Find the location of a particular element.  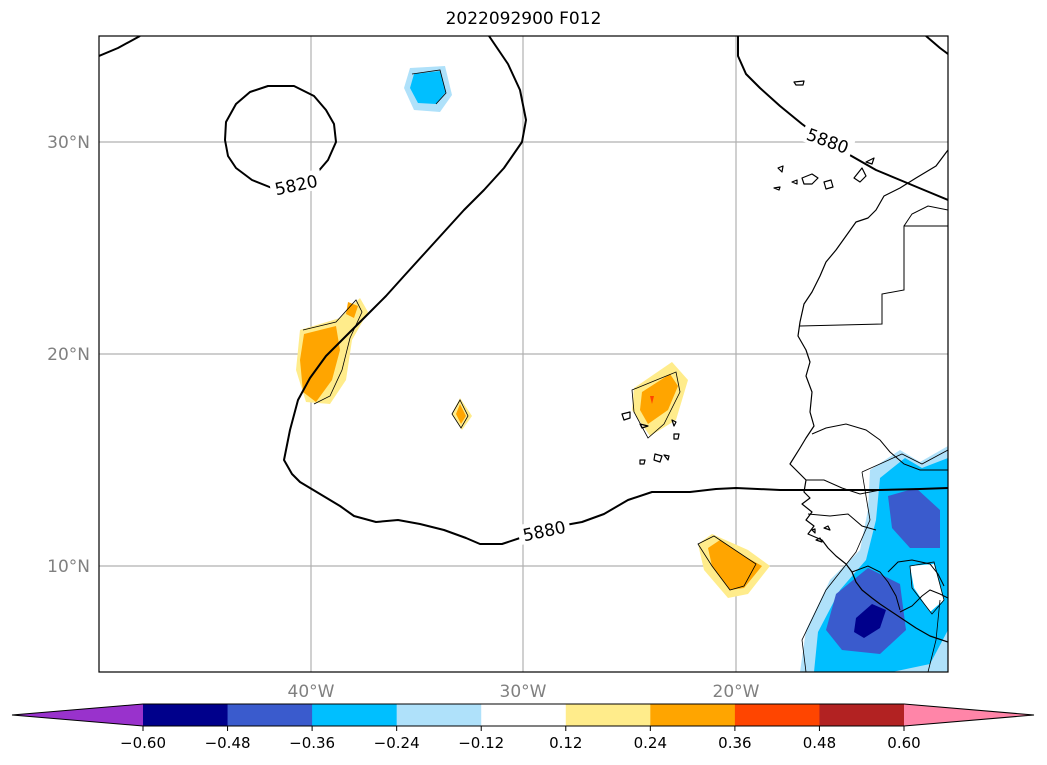

colorbar-tick-label: 0.60 is located at coordinates (903, 743).